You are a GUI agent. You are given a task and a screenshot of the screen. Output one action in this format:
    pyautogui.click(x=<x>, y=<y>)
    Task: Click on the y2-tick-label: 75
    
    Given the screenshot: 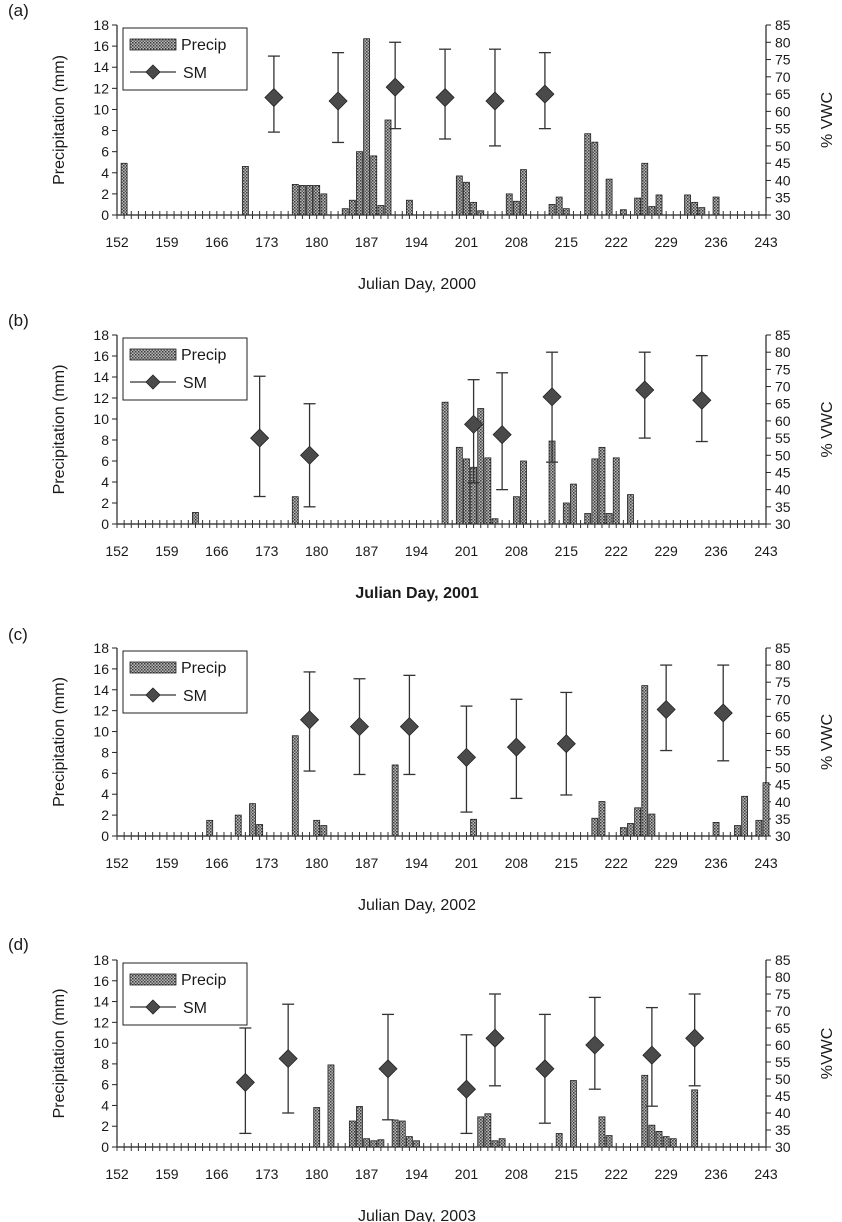 What is the action you would take?
    pyautogui.click(x=783, y=369)
    